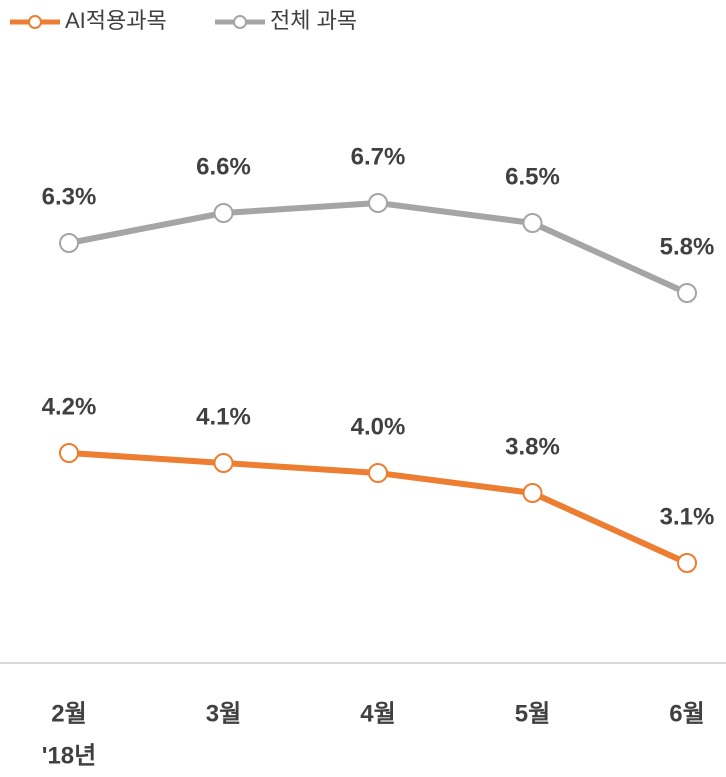 This screenshot has height=777, width=726. What do you see at coordinates (532, 713) in the screenshot?
I see `x-tick-label: 5월` at bounding box center [532, 713].